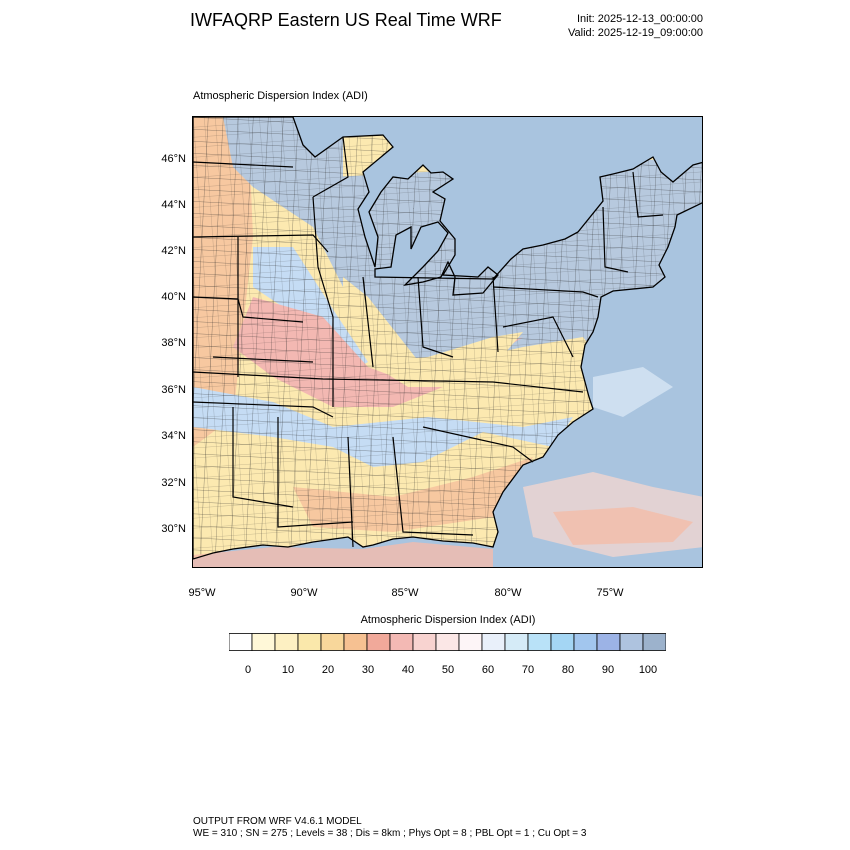  What do you see at coordinates (328, 670) in the screenshot?
I see `colorbar-label: 20` at bounding box center [328, 670].